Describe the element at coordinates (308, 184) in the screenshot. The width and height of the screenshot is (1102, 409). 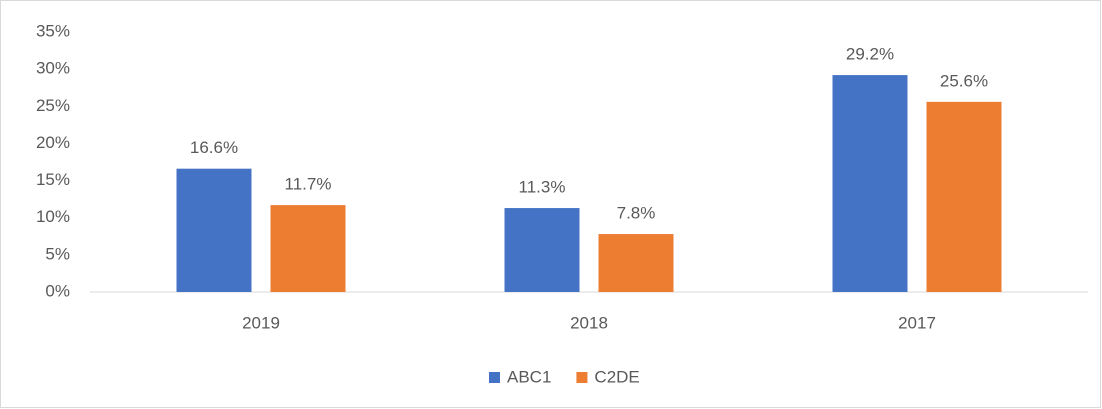
I see `data-label: 11.7%` at that location.